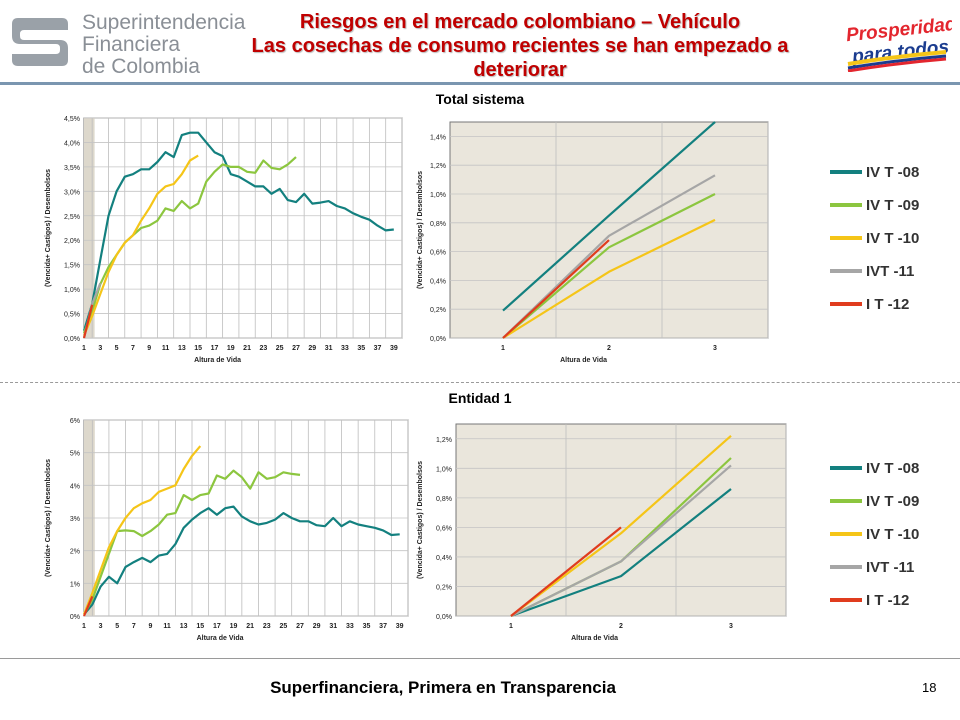 This screenshot has width=960, height=720. What do you see at coordinates (72, 143) in the screenshot?
I see `y-tick-label: 4,0%` at bounding box center [72, 143].